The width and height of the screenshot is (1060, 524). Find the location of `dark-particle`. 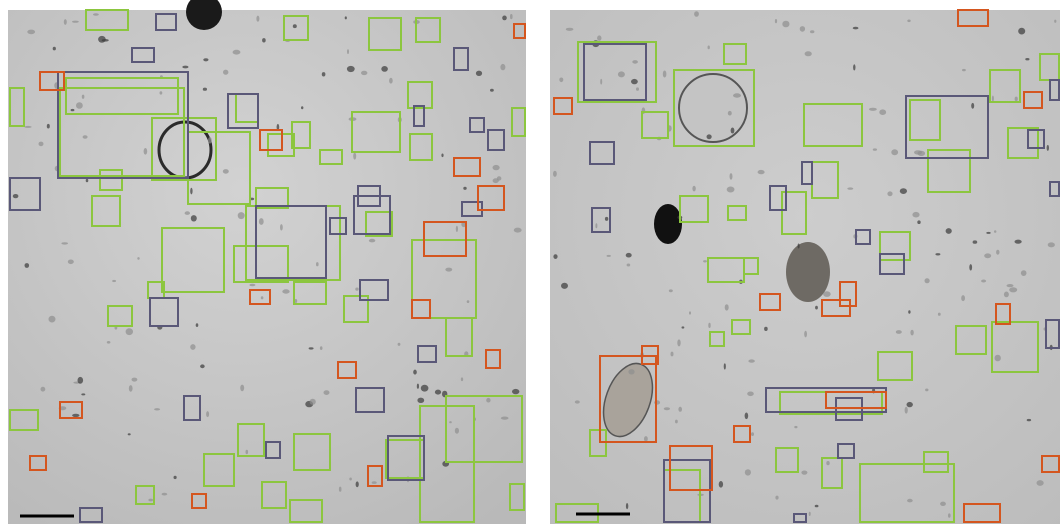

dark-particle is located at coordinates (668, 224).